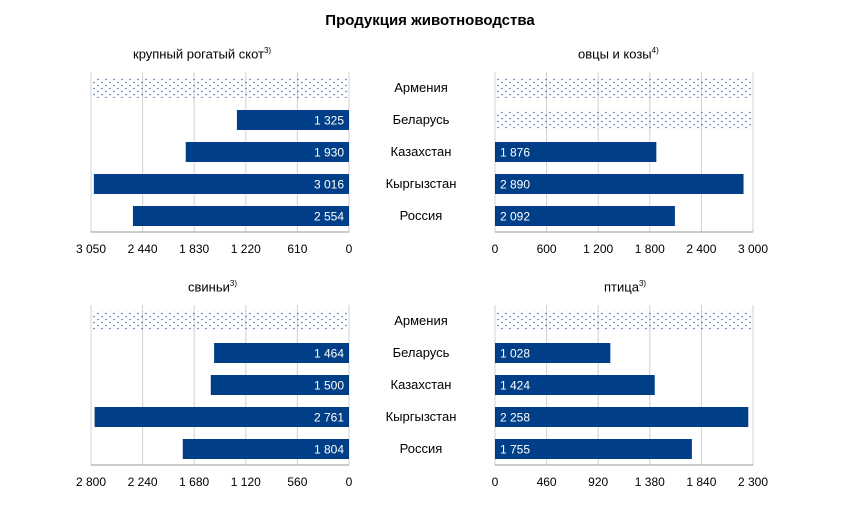 The width and height of the screenshot is (860, 505). Describe the element at coordinates (655, 50) in the screenshot. I see `footnote-mark: 4)` at that location.